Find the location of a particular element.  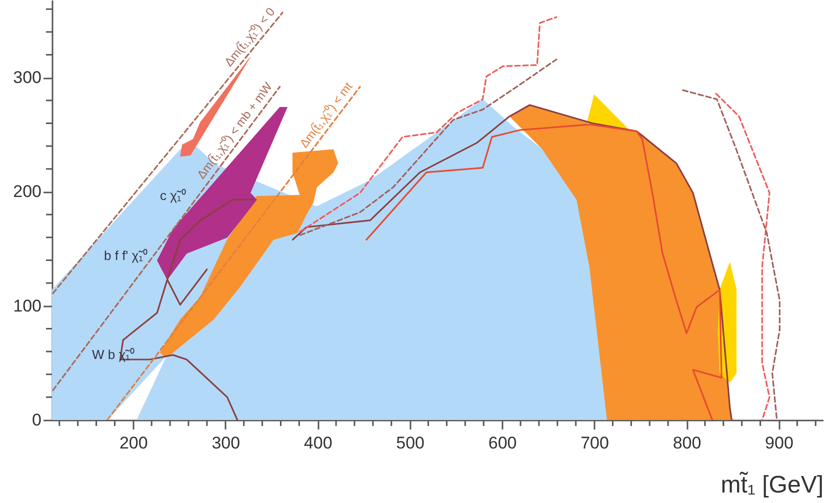

x-tick-label: 900 is located at coordinates (779, 443).